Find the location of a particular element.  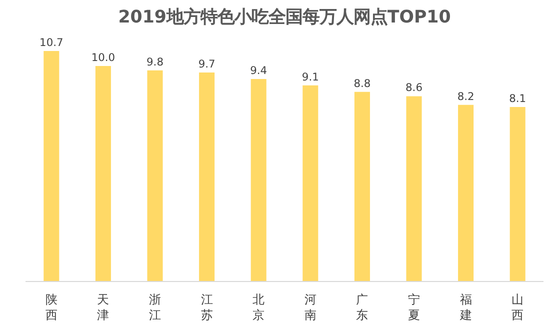

x-tick-label: 北京 is located at coordinates (258, 307).